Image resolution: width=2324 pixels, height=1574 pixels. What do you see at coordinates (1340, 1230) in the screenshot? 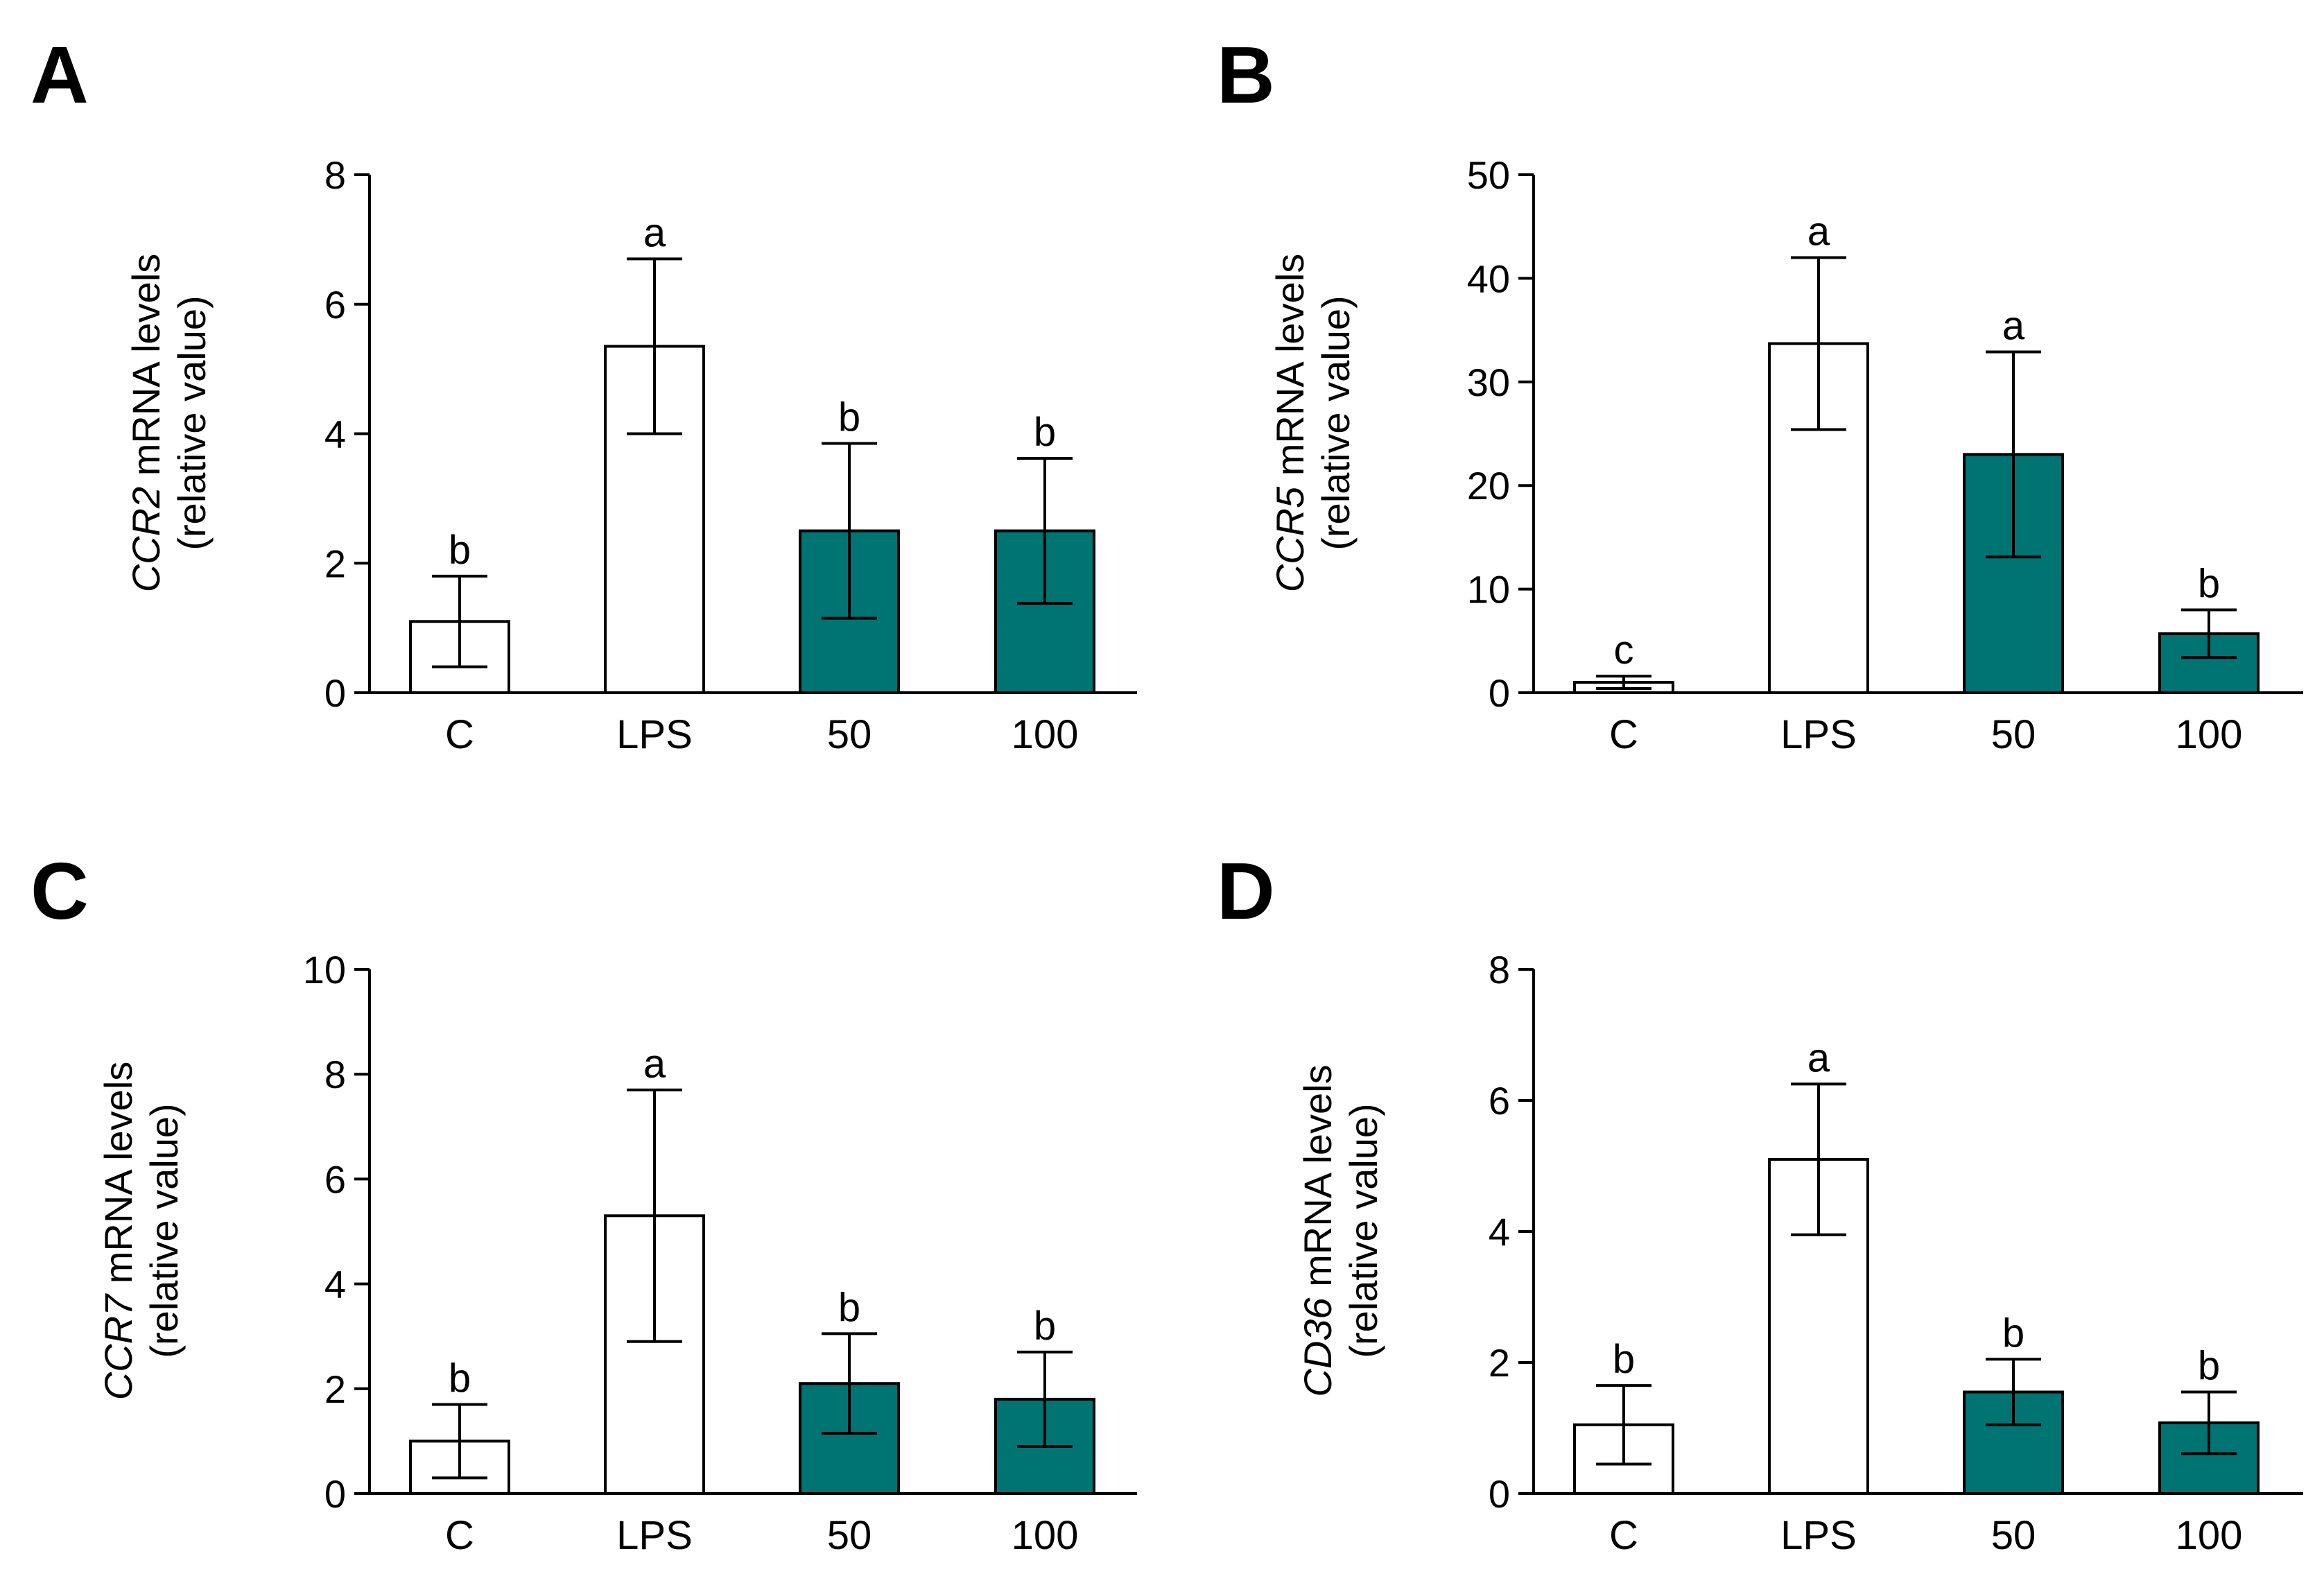
I see `y-axis-title: CD36 mRNA levels (relative value)` at bounding box center [1340, 1230].